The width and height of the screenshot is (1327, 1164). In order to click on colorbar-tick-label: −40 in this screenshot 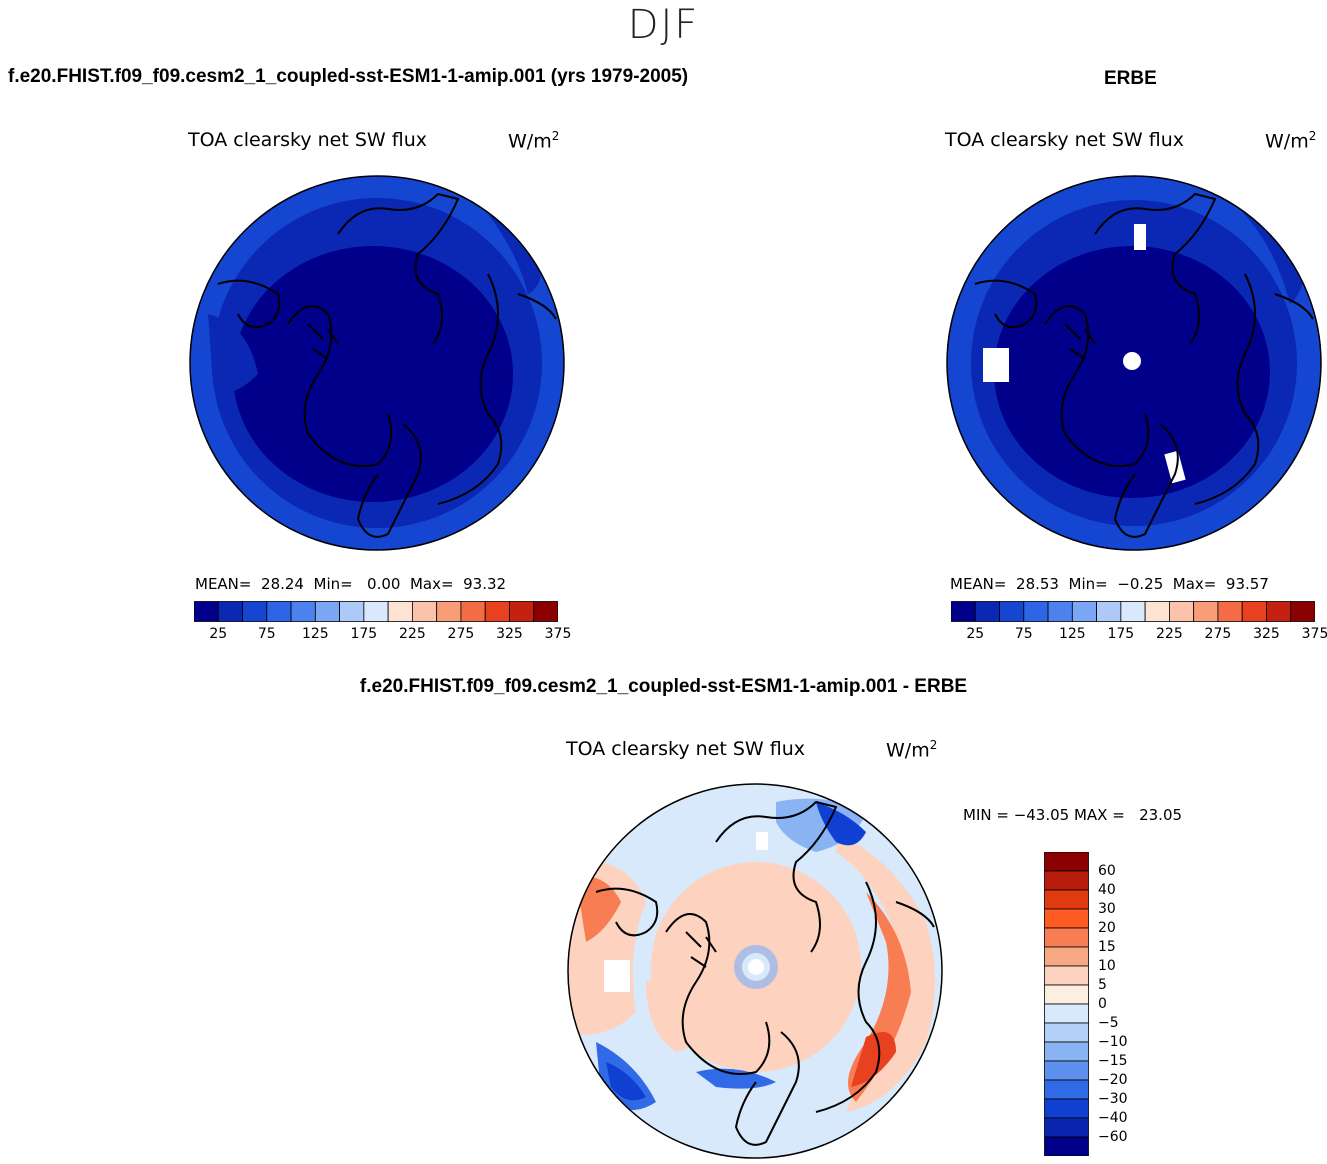, I will do `click(1113, 1118)`.